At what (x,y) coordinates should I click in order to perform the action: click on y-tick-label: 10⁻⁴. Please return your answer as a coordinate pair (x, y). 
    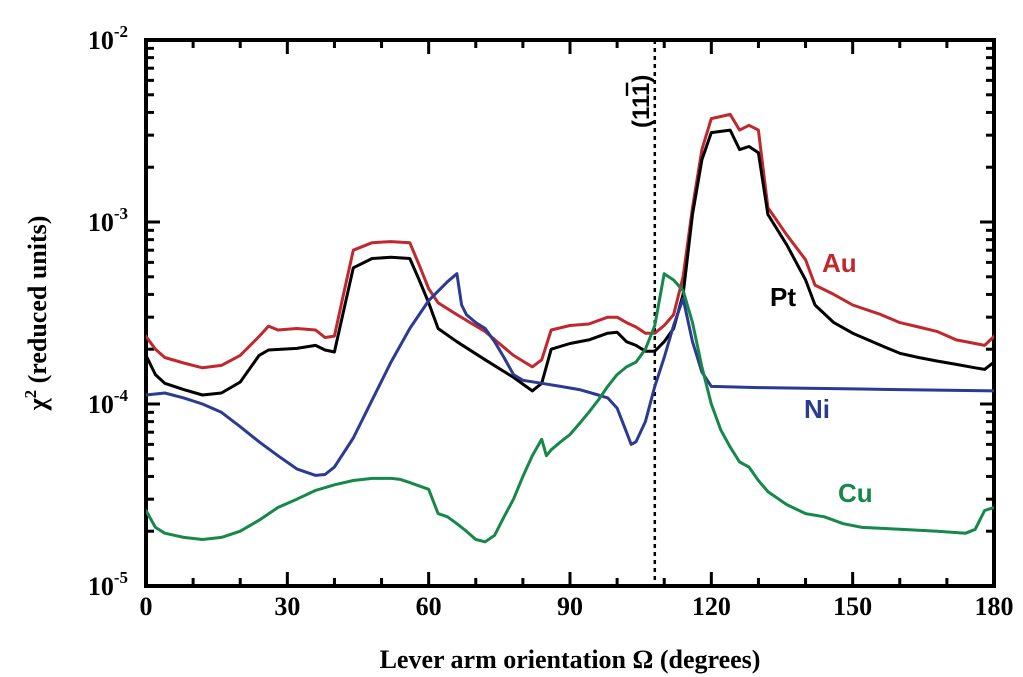
    Looking at the image, I should click on (108, 402).